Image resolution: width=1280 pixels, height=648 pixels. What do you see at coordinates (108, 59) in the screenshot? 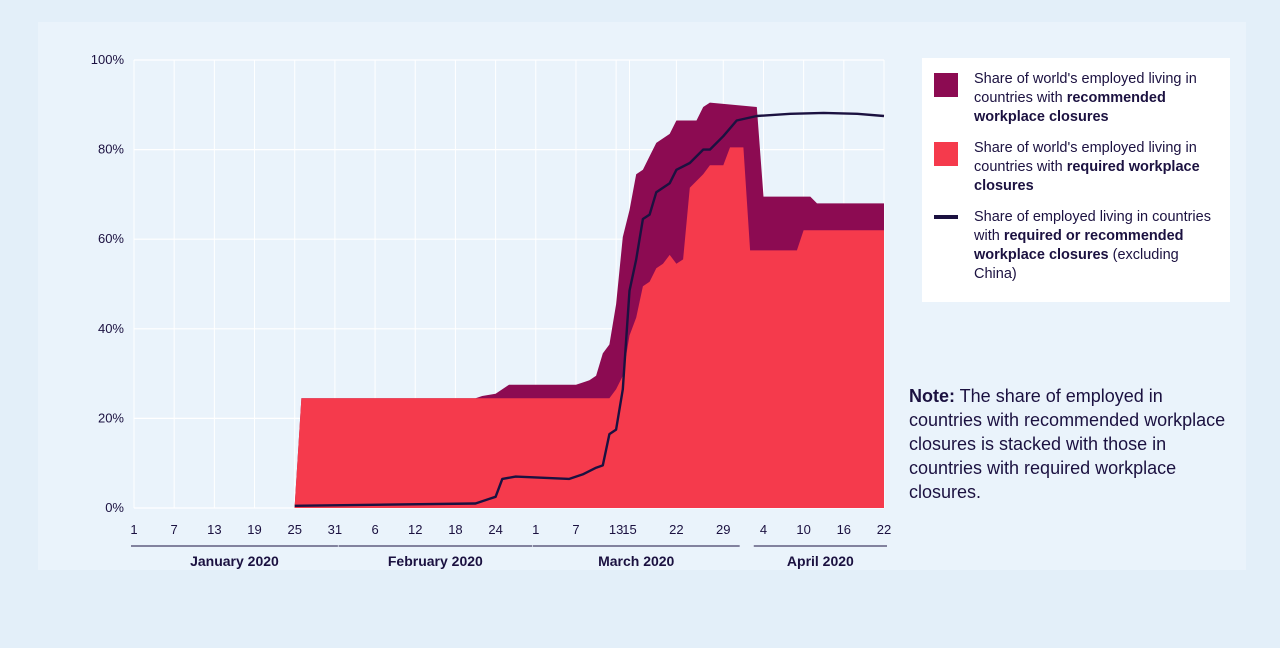
I see `y-tick-label: 100%` at bounding box center [108, 59].